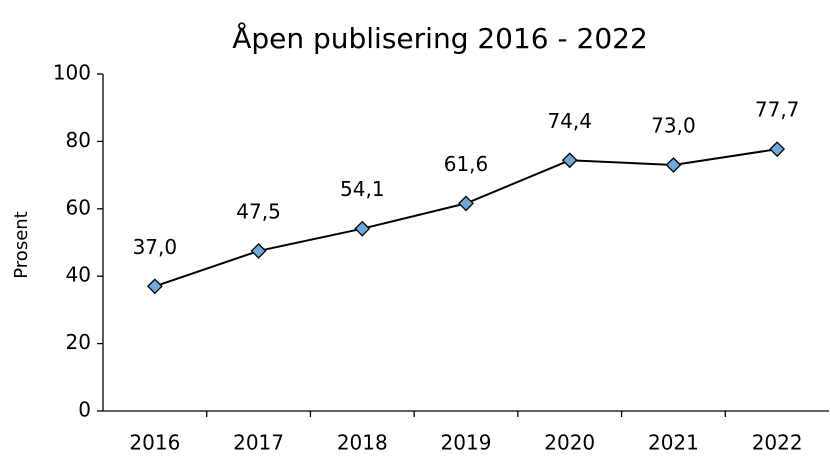 The width and height of the screenshot is (830, 461). I want to click on y-tick-label: 40, so click(78, 275).